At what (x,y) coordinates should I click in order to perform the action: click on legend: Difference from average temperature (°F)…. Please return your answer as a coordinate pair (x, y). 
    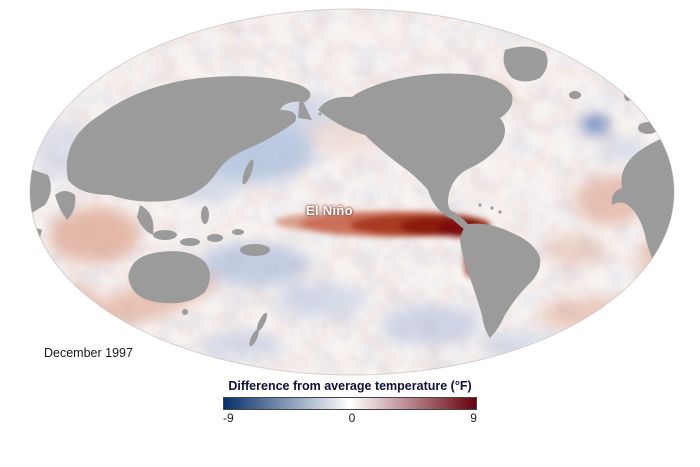
    Looking at the image, I should click on (350, 402).